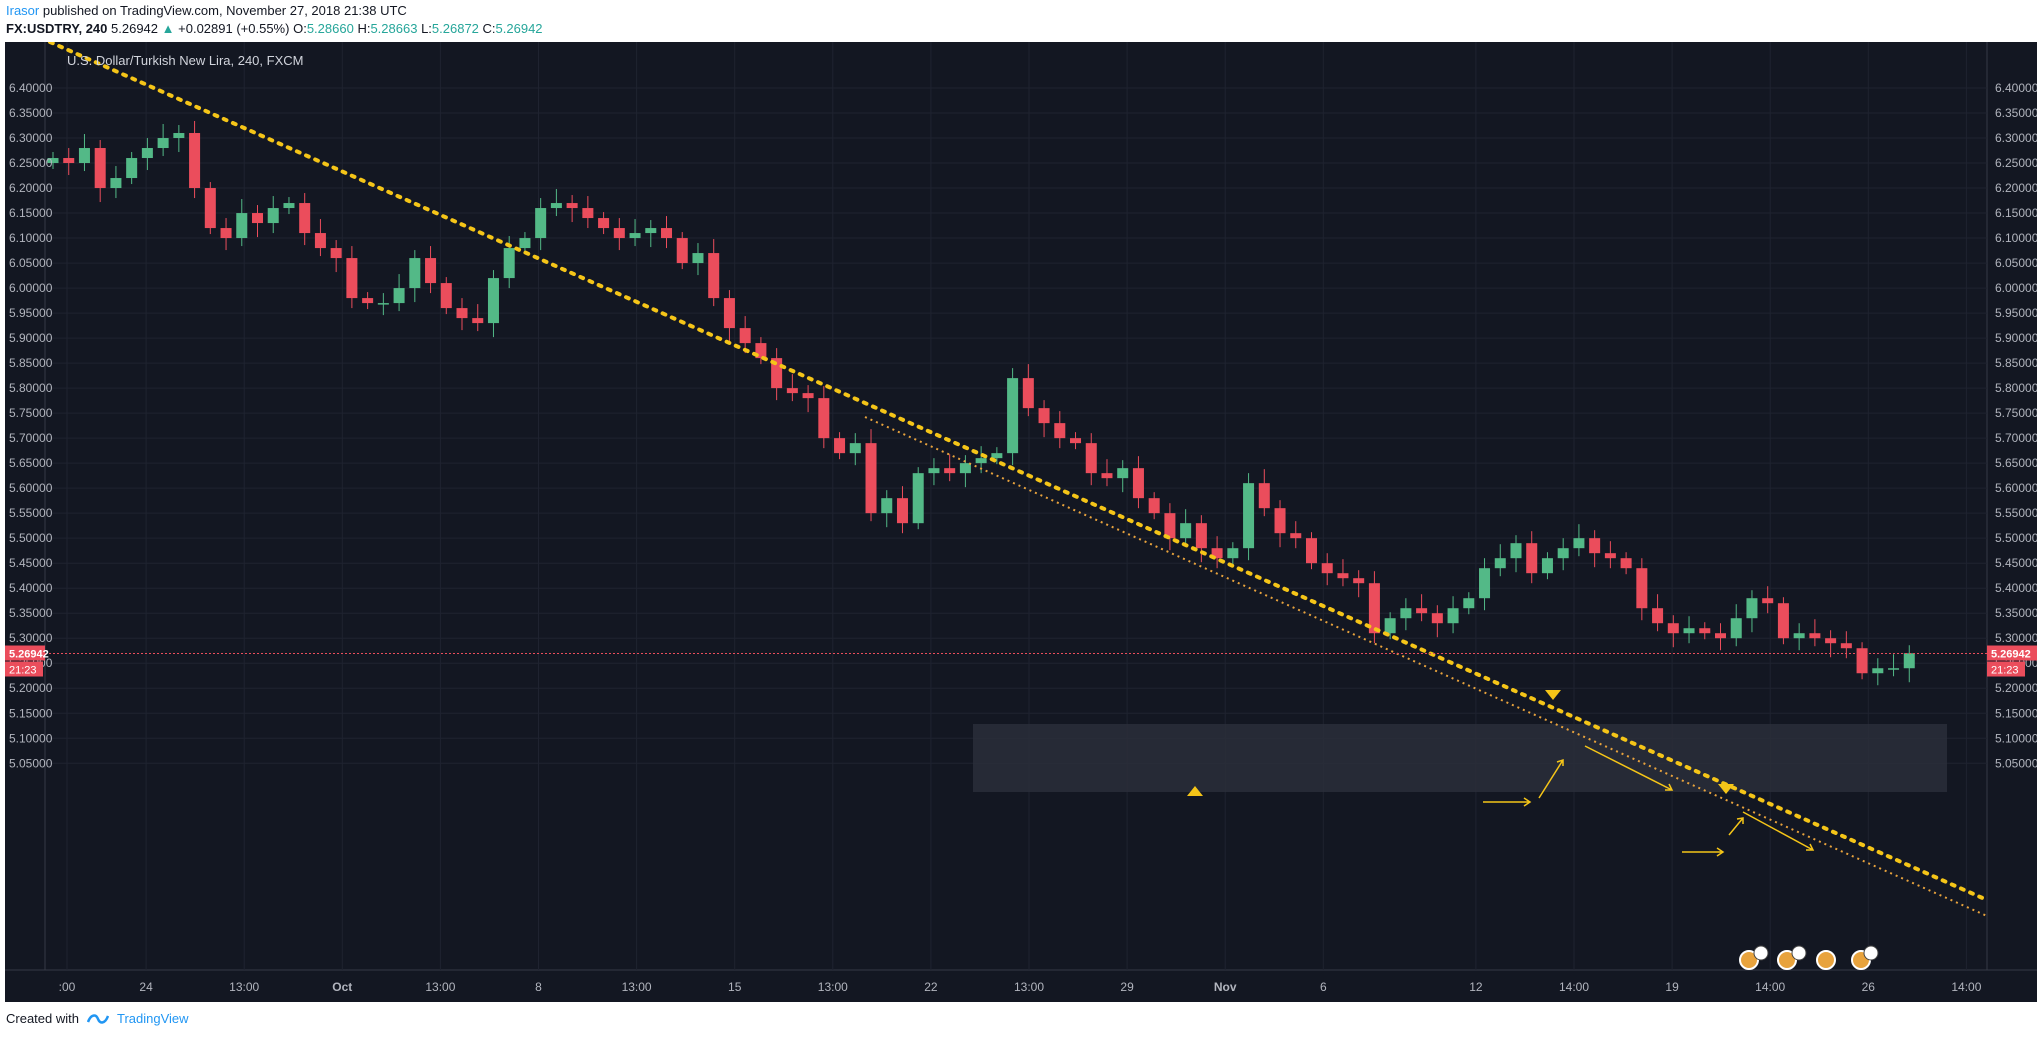  What do you see at coordinates (1574, 987) in the screenshot?
I see `x-tick-label: 14:00` at bounding box center [1574, 987].